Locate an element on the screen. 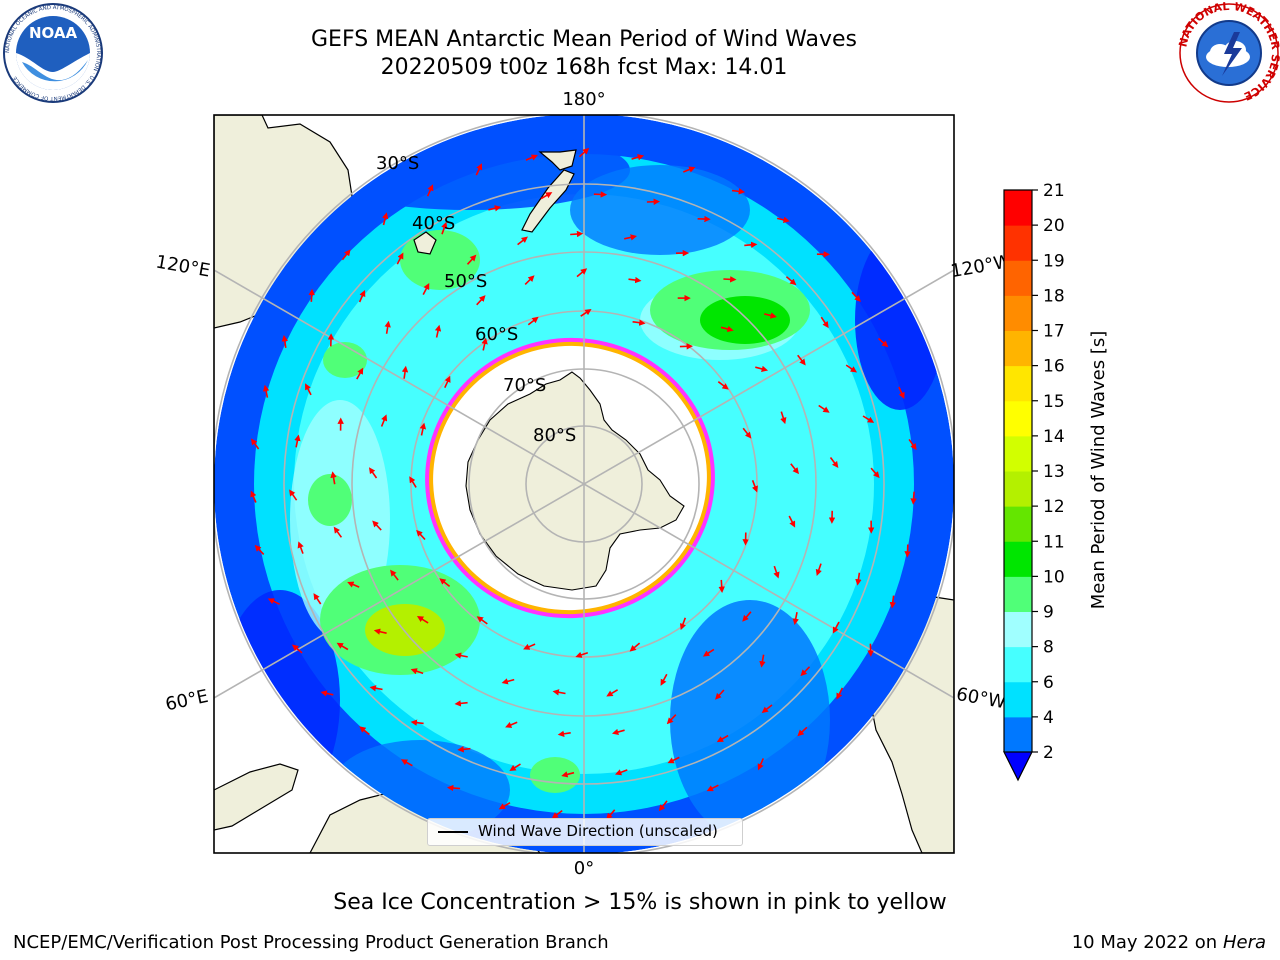 This screenshot has height=960, width=1280. colorbar-tick-label: 12 is located at coordinates (1054, 507).